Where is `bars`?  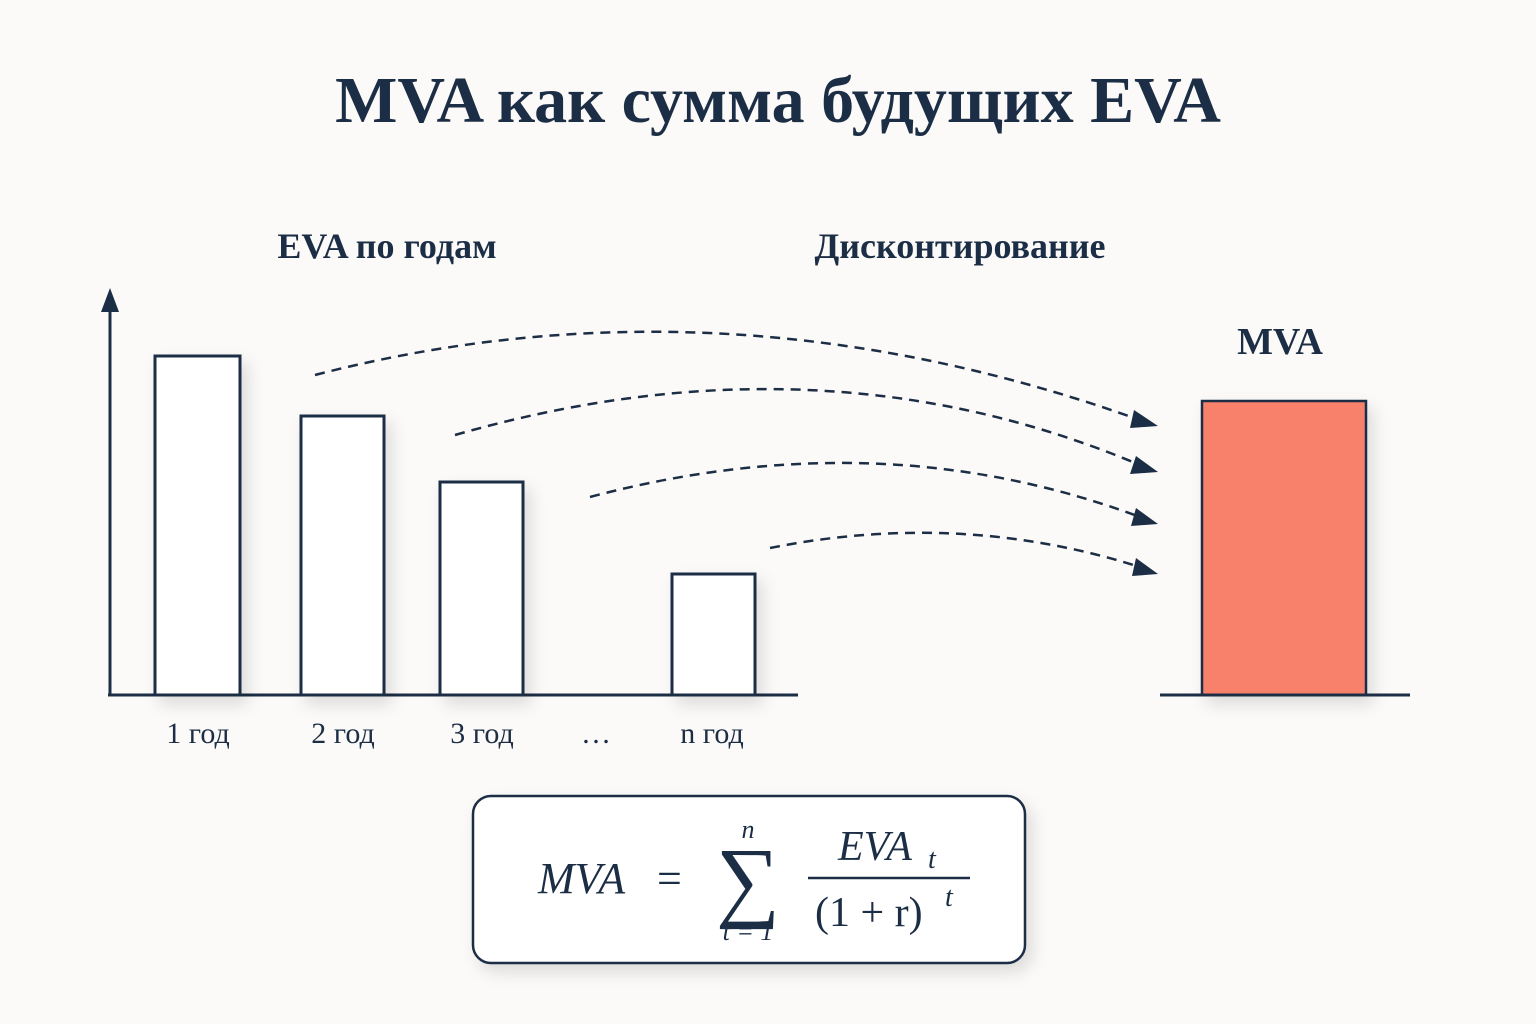
bars is located at coordinates (455, 525).